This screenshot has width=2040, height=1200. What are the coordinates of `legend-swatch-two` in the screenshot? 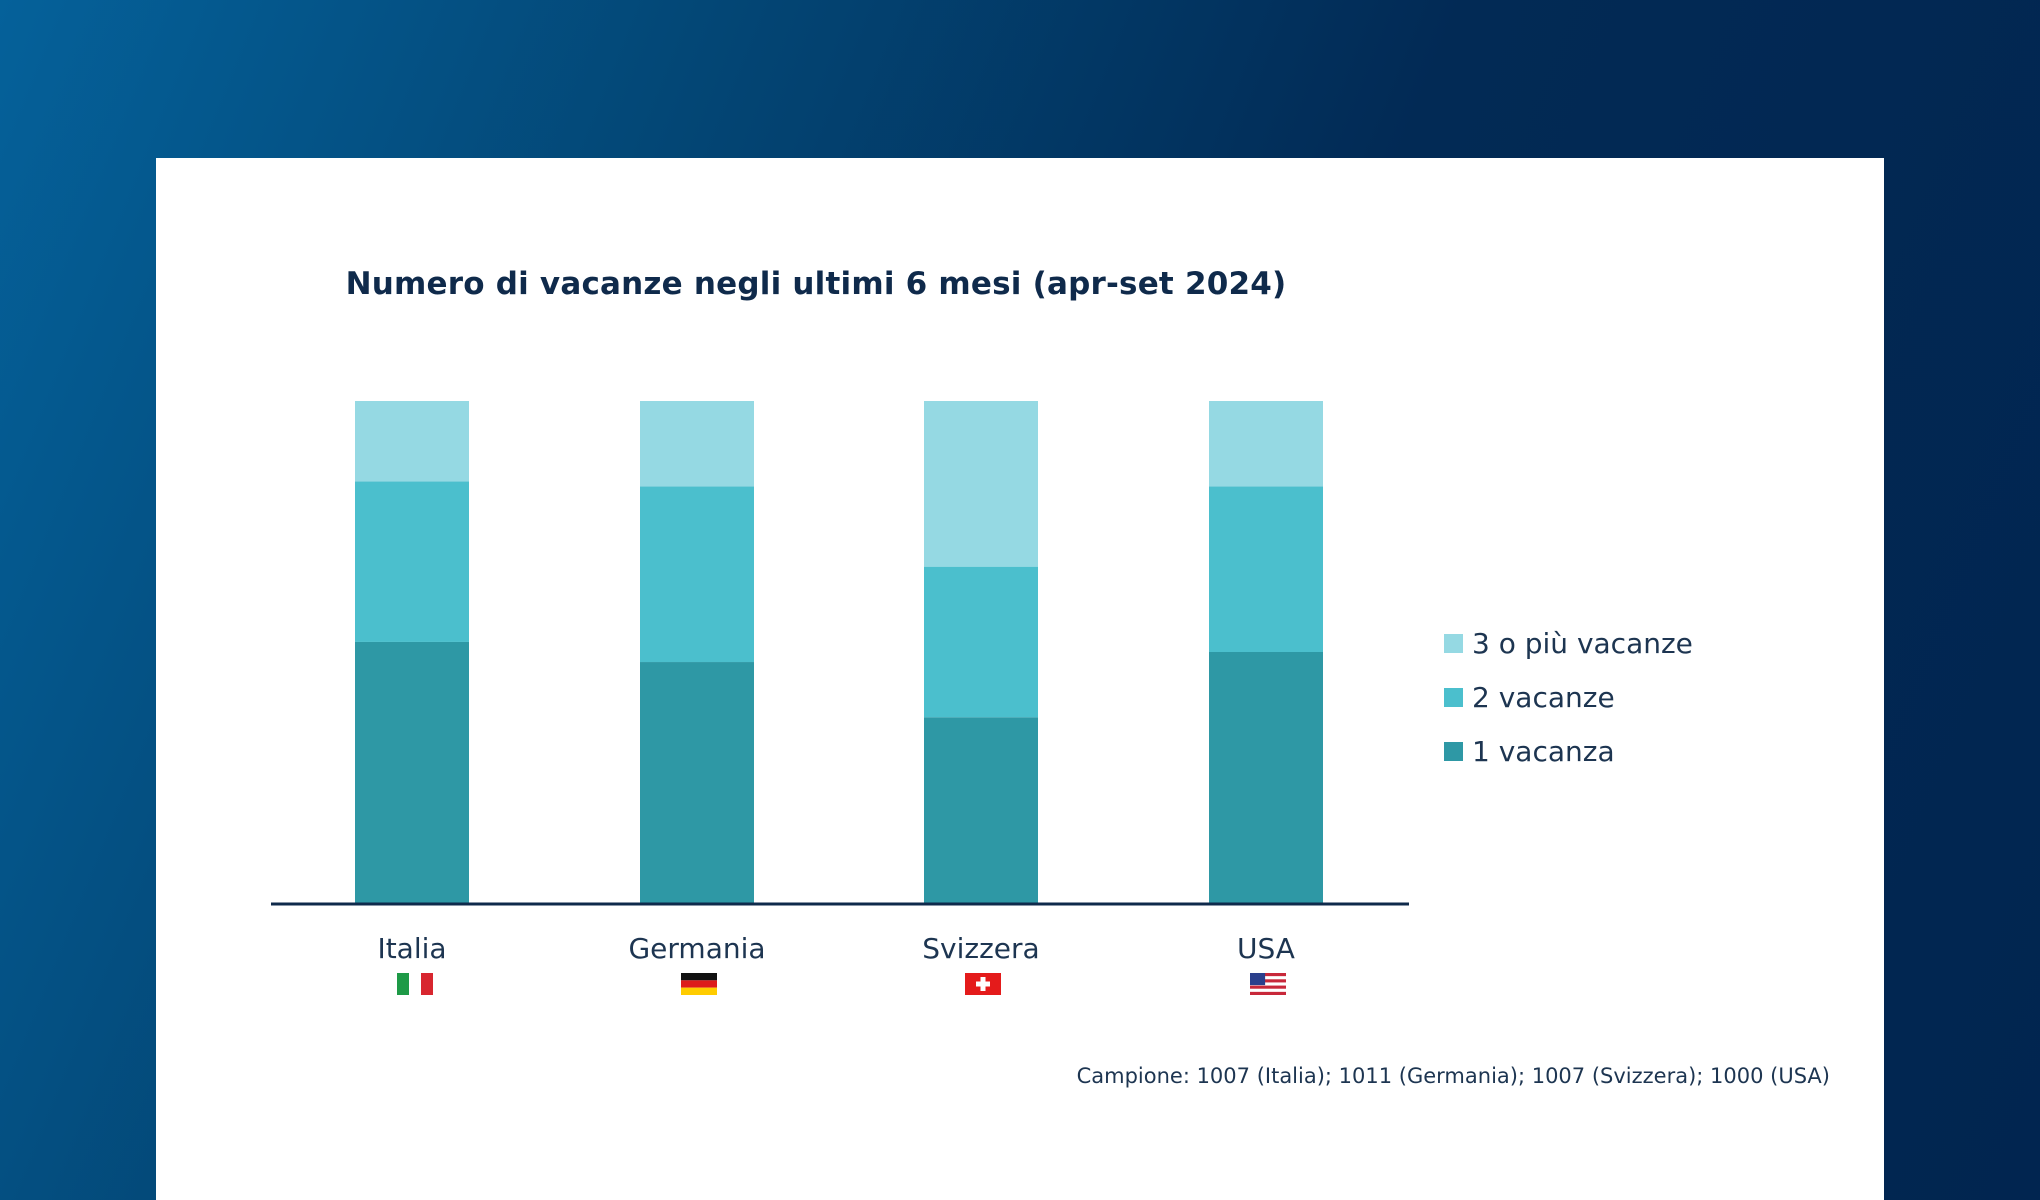 It's located at (1453, 697).